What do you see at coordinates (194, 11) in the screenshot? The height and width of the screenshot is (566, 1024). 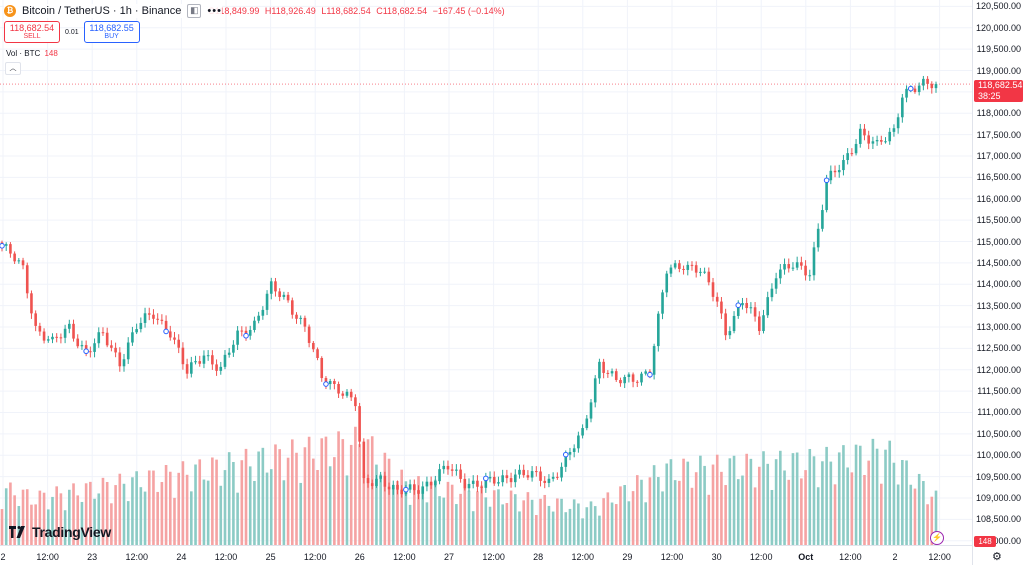 I see `hide-icon: ◧` at bounding box center [194, 11].